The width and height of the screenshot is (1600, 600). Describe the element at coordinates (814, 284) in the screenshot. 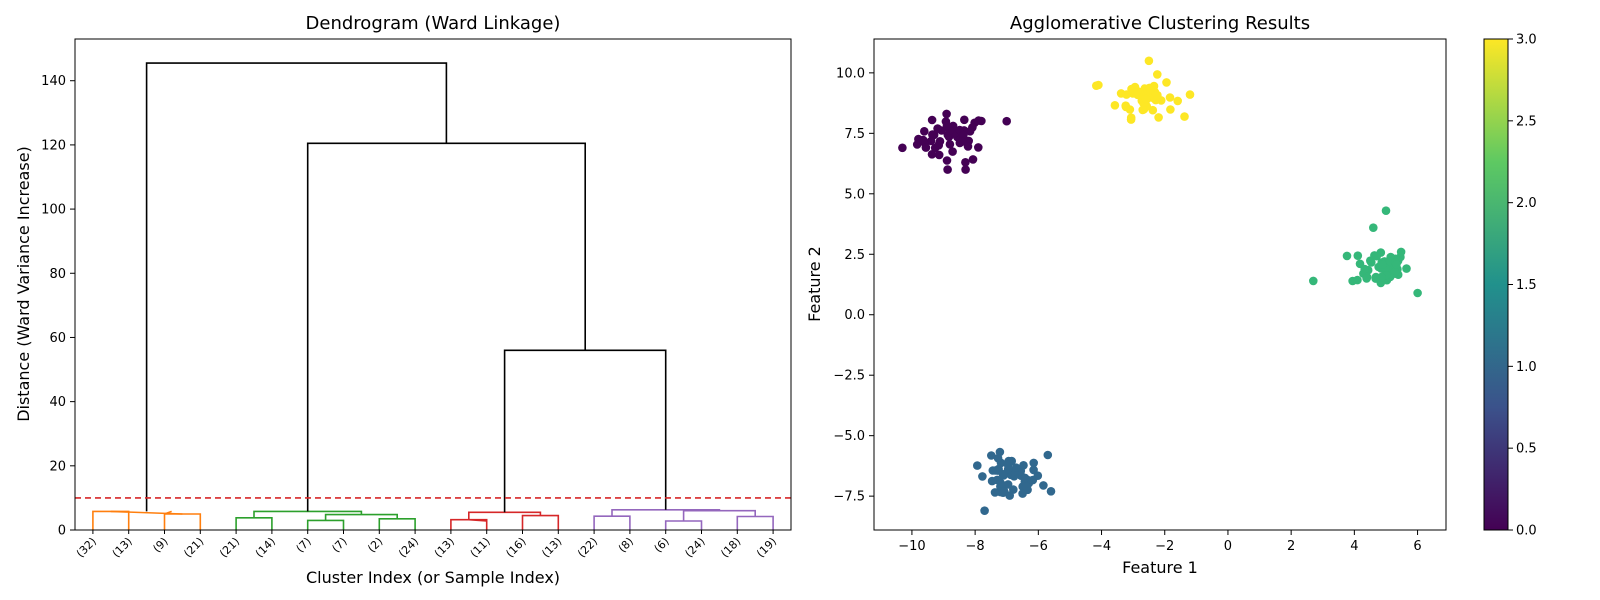

I see `scatter-y-label: Feature 2` at that location.